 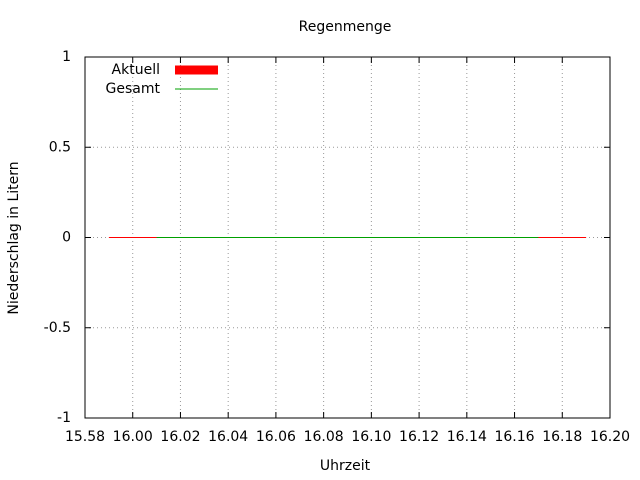 What do you see at coordinates (64, 418) in the screenshot?
I see `y-tick-label: -1` at bounding box center [64, 418].